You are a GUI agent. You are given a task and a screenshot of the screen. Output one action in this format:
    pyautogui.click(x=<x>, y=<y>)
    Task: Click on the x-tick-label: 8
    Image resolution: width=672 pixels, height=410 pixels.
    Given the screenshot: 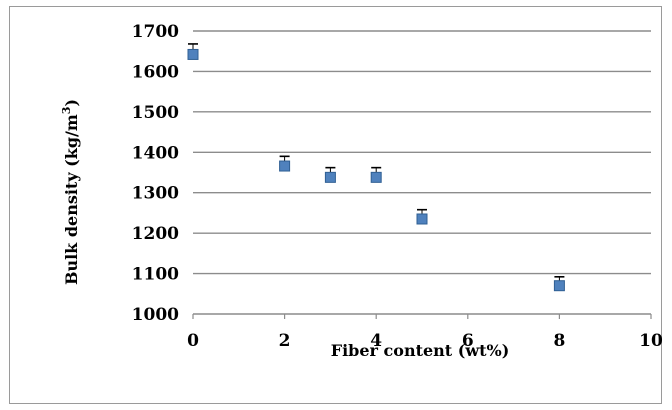 What is the action you would take?
    pyautogui.click(x=559, y=341)
    